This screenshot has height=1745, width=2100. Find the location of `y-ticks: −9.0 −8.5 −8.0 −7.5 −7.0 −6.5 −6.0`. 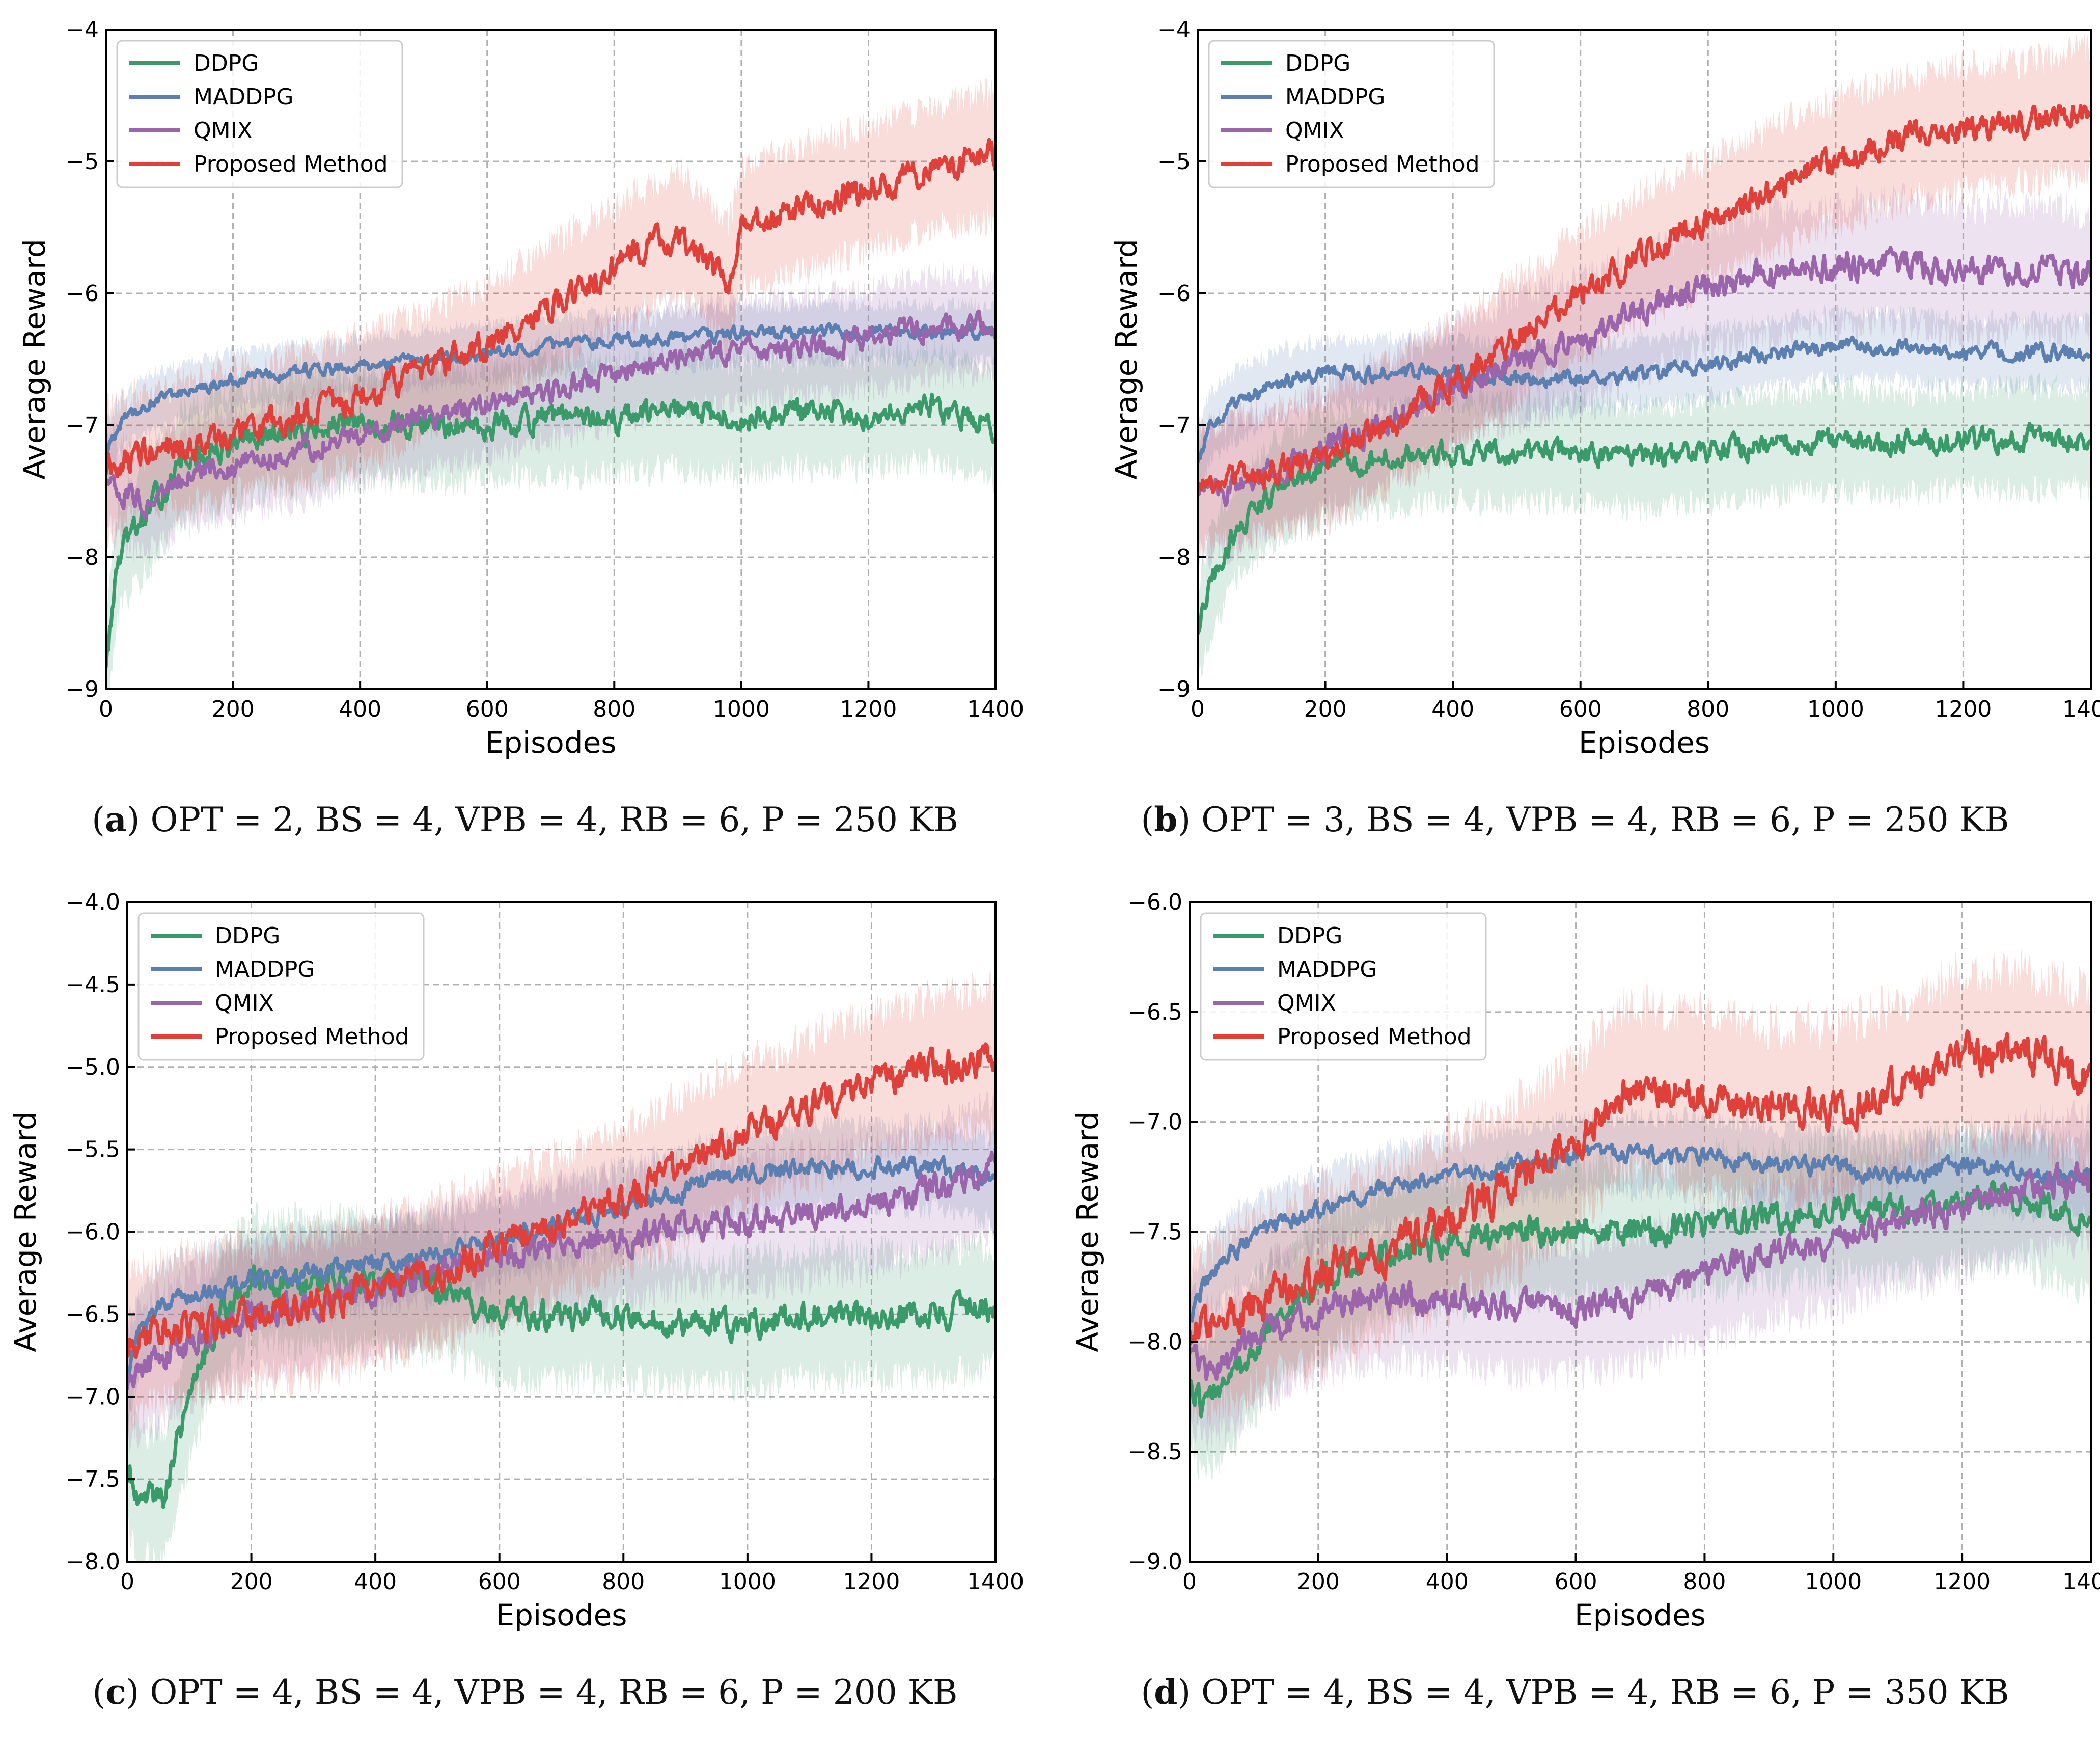

y-ticks: −9.0 −8.5 −8.0 −7.5 −7.0 −6.5 −6.0 is located at coordinates (1163, 1232).